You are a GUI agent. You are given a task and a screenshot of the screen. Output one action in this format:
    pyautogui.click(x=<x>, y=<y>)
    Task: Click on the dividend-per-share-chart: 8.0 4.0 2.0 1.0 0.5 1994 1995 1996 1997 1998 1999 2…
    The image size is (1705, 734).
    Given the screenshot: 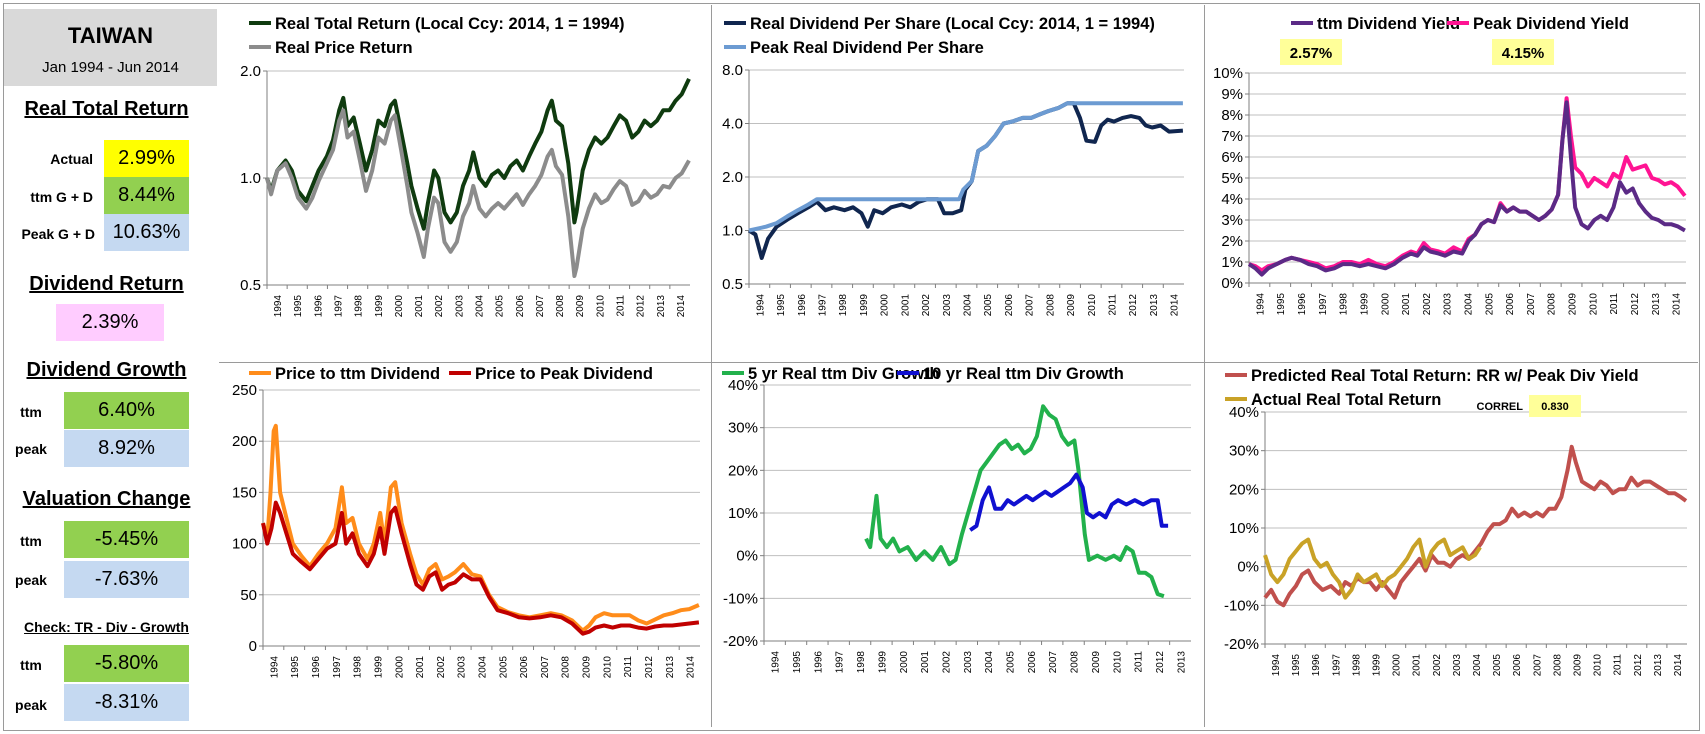 What is the action you would take?
    pyautogui.click(x=953, y=166)
    